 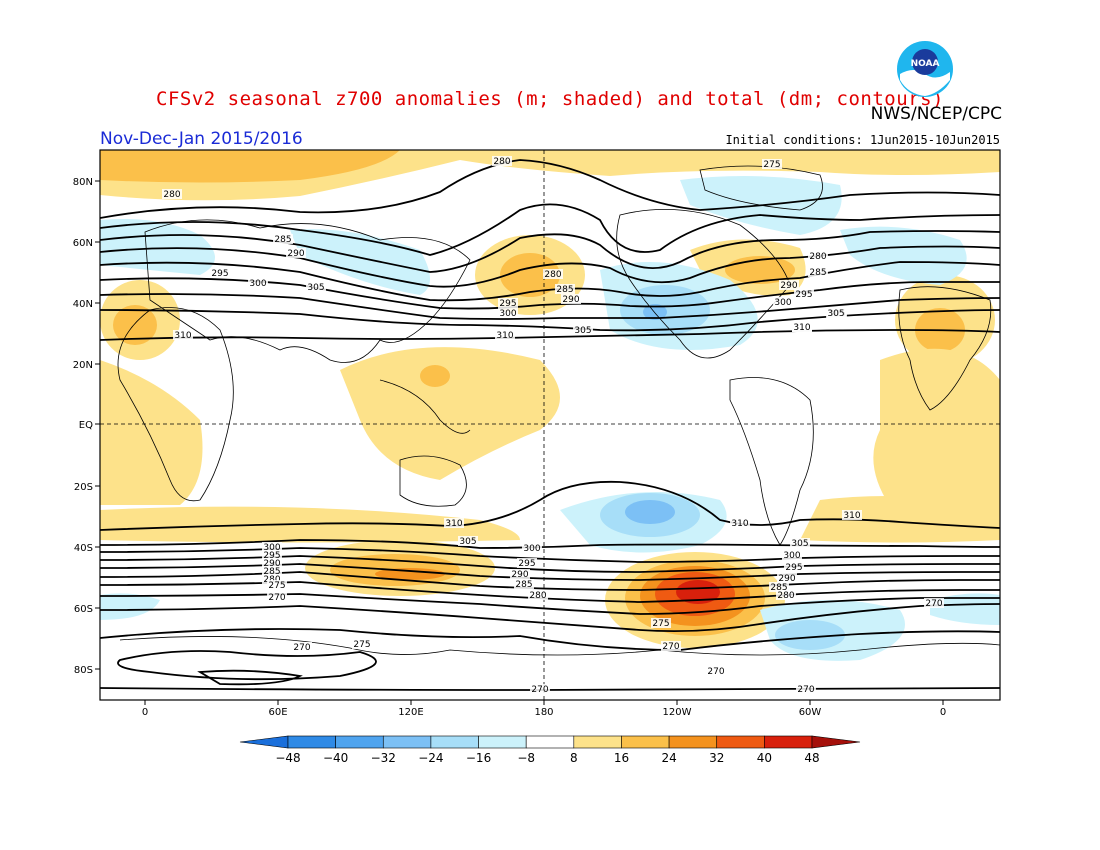 What do you see at coordinates (287, 758) in the screenshot?
I see `colorbar-level-label: −48` at bounding box center [287, 758].